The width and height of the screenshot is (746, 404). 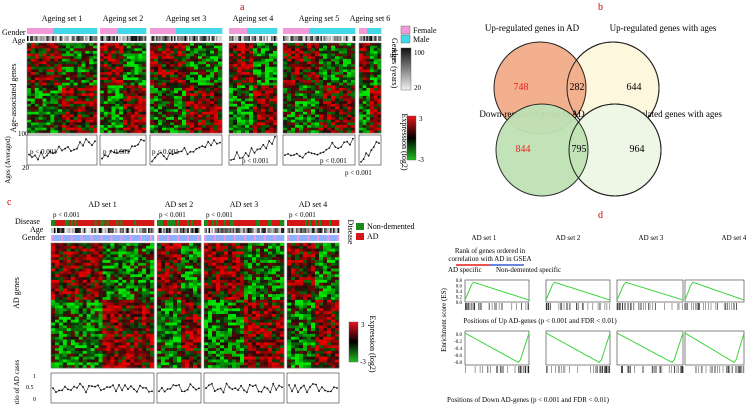 I want to click on data-point, so click(x=266, y=148).